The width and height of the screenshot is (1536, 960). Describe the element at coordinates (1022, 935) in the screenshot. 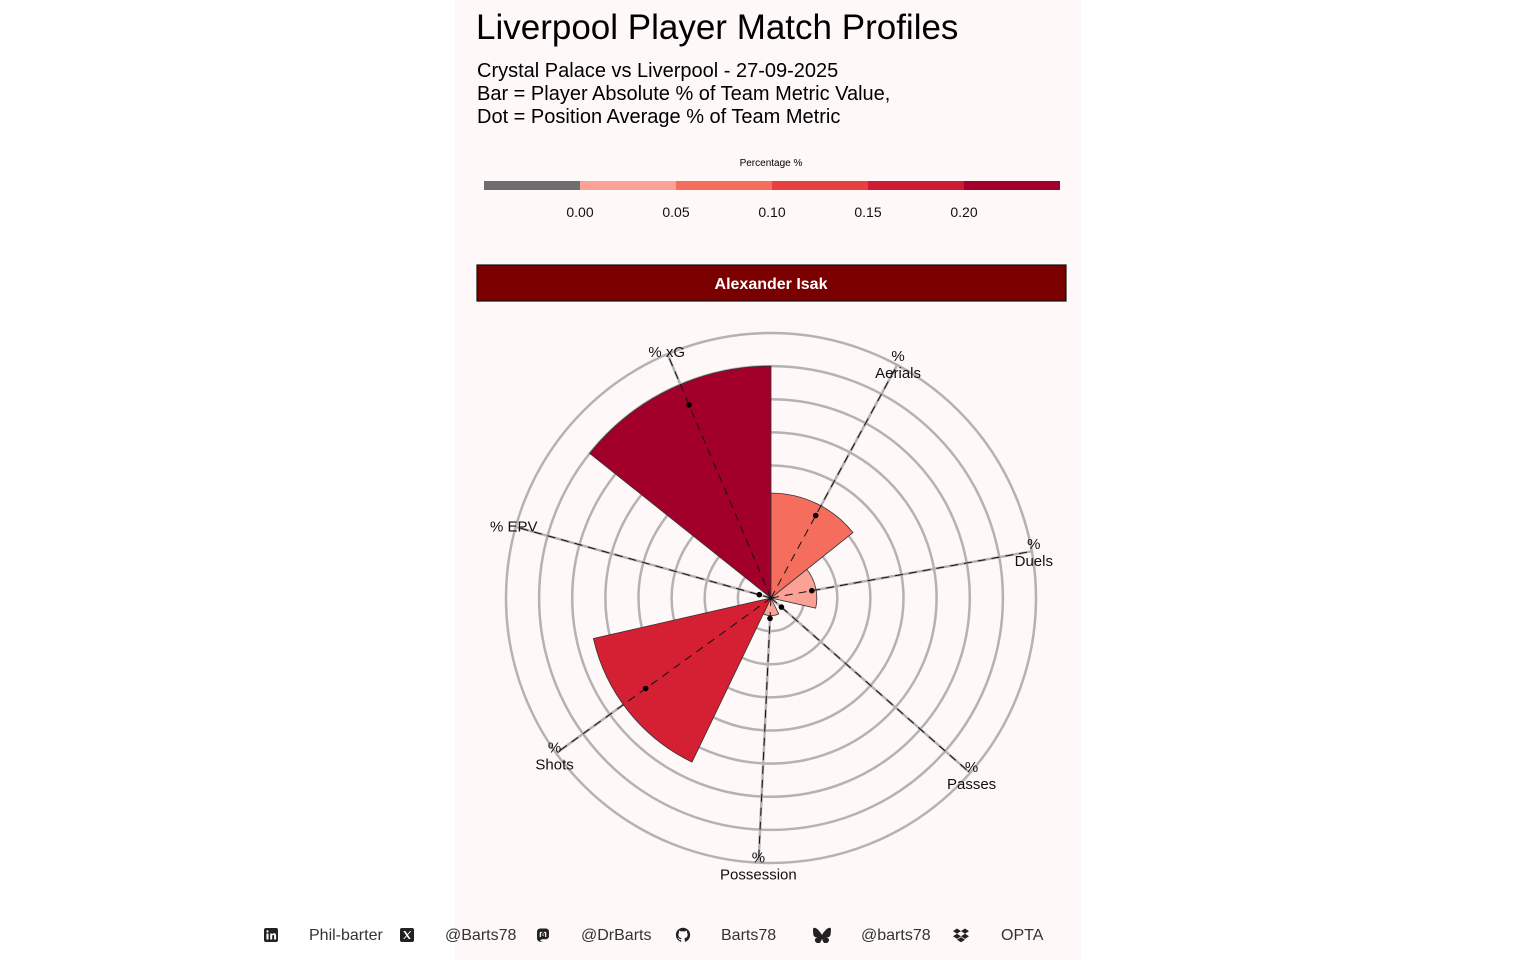

I see `footer-source-text: OPTA` at that location.